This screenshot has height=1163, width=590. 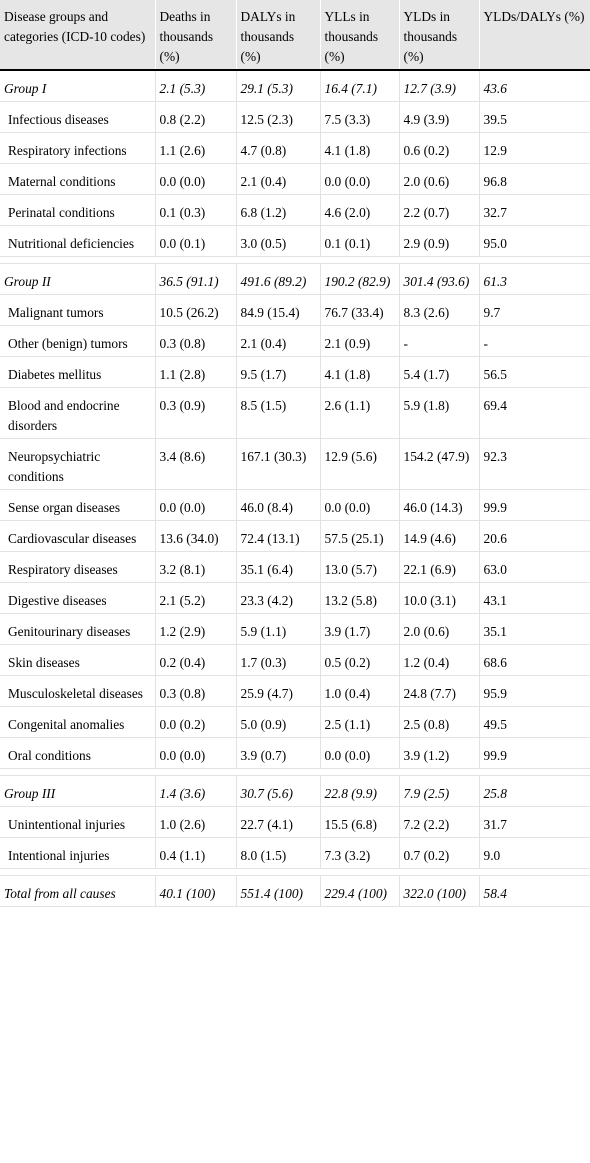 I want to click on cell-category: Perinatal conditions, so click(x=78, y=210).